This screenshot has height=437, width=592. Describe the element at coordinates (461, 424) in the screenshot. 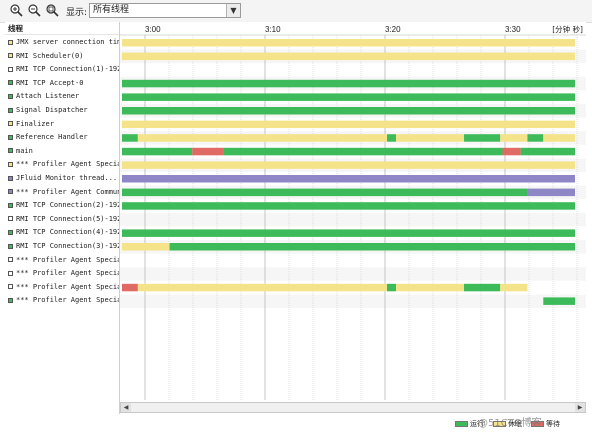

I see `legend-swatch-running` at that location.